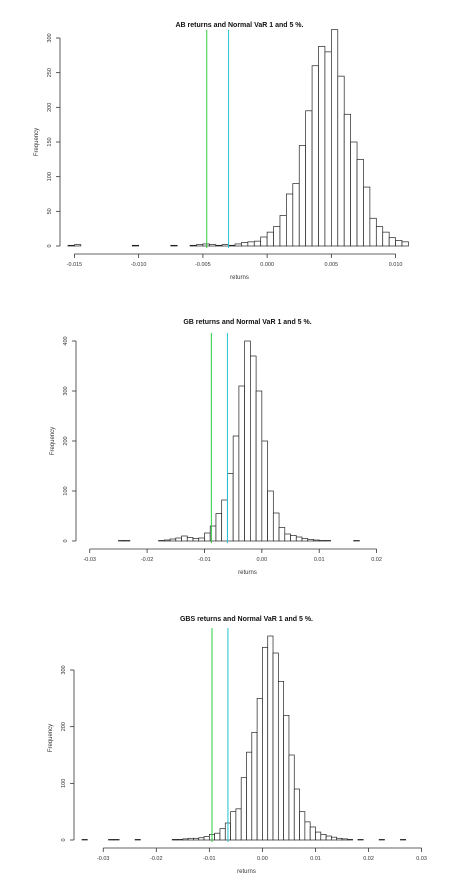 The image size is (472, 881). Describe the element at coordinates (156, 859) in the screenshot. I see `x-tick-label: -0.02` at that location.